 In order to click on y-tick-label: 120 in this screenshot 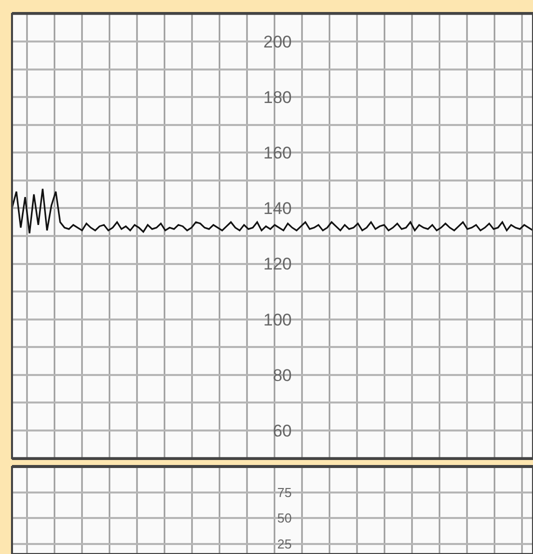, I will do `click(277, 264)`.